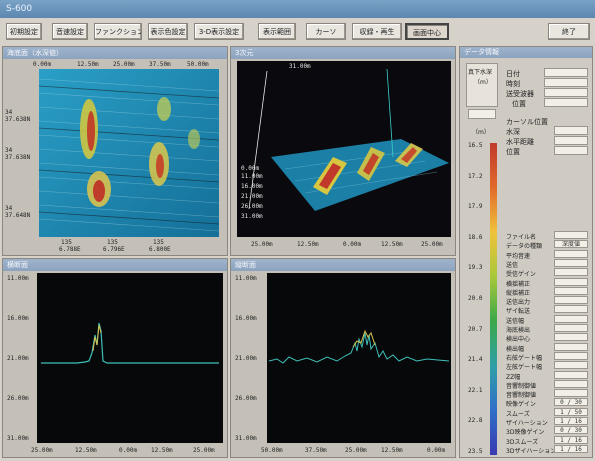 This screenshot has height=461, width=595. What do you see at coordinates (571, 411) in the screenshot?
I see `param-value-field: 1 / 50` at bounding box center [571, 411].